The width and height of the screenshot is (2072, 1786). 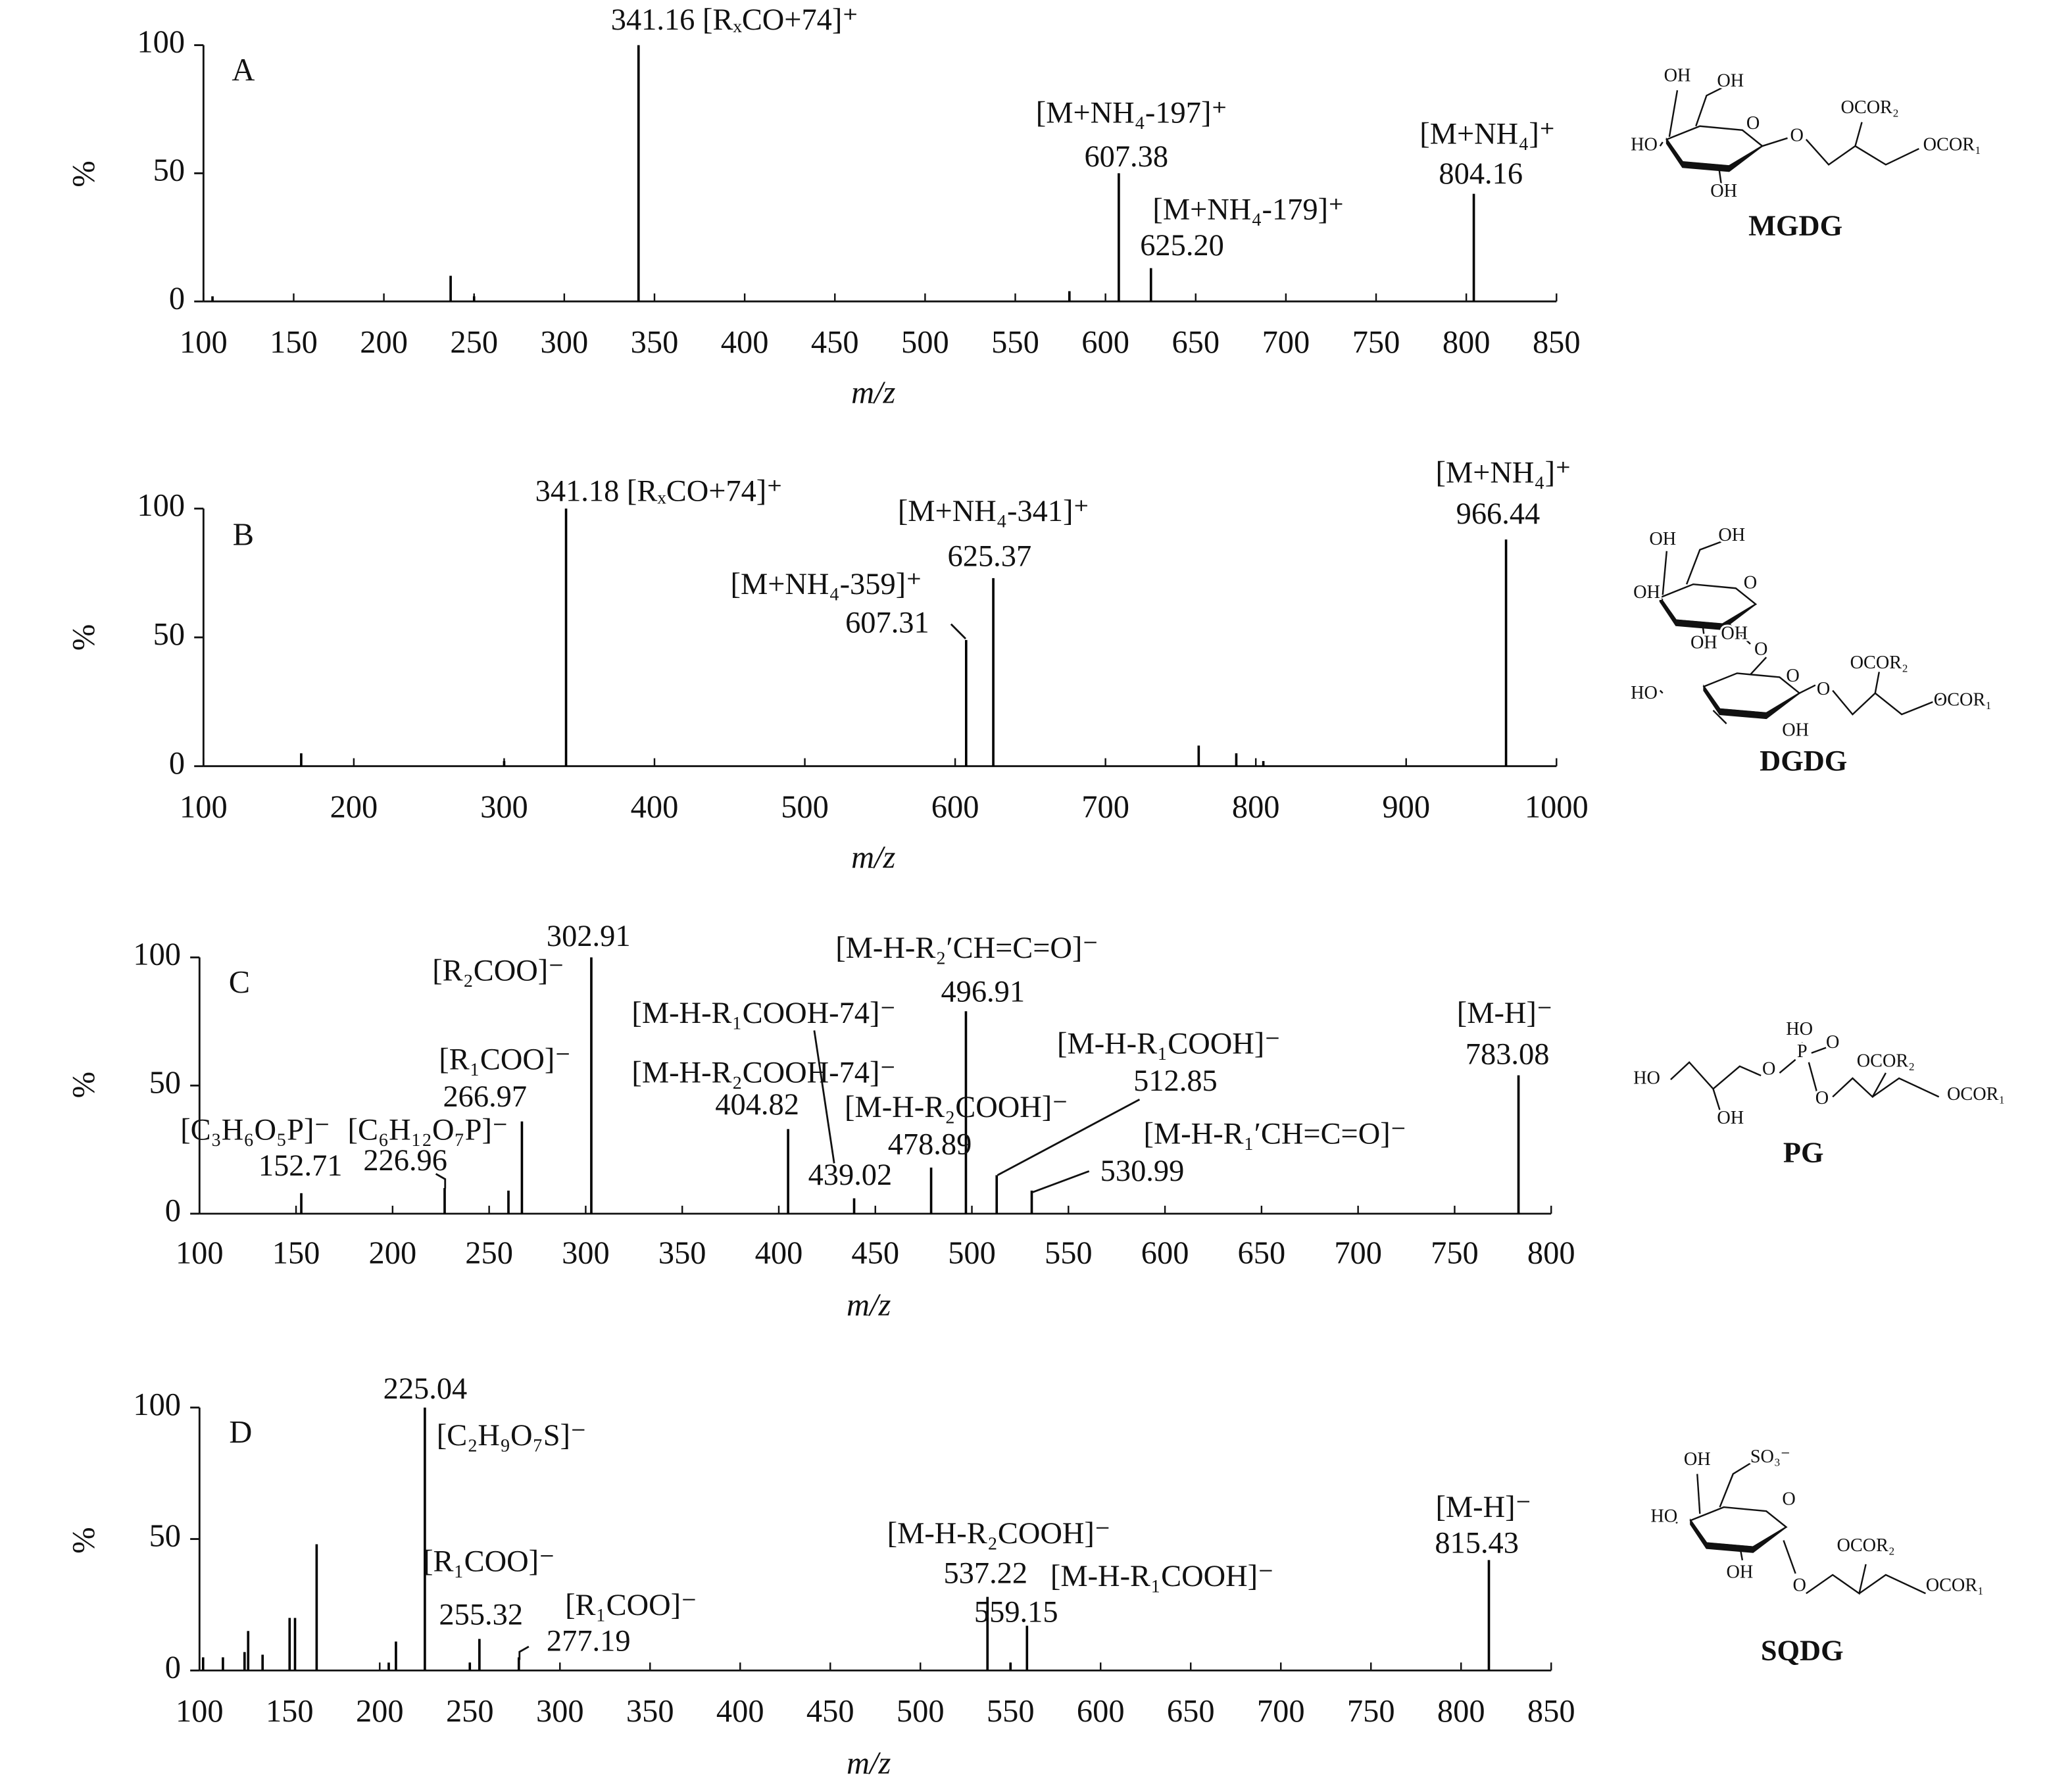 I want to click on peak-annotation: [R₁COO]⁻, so click(x=505, y=1060).